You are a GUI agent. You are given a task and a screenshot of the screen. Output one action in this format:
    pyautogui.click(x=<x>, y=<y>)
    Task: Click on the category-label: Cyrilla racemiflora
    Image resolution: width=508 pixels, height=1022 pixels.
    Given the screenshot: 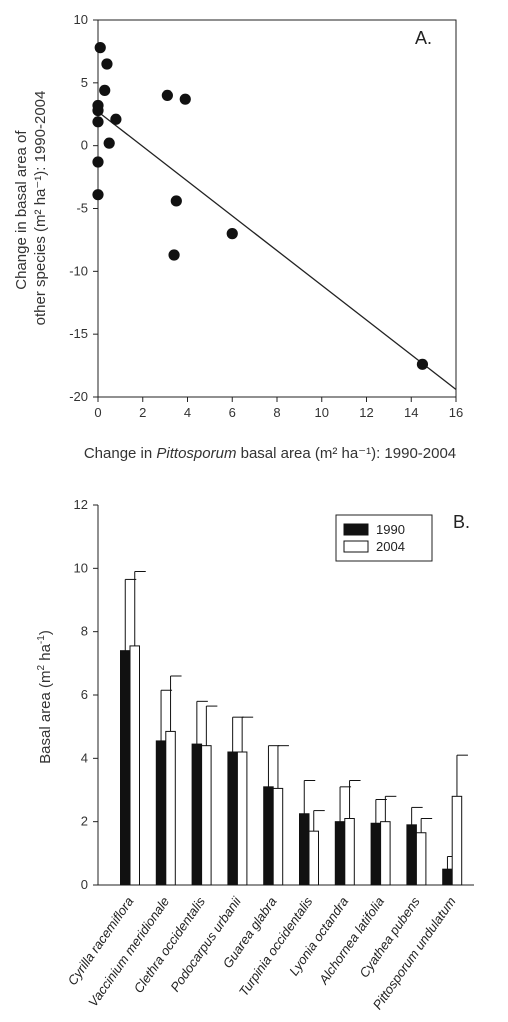 What is the action you would take?
    pyautogui.click(x=101, y=941)
    